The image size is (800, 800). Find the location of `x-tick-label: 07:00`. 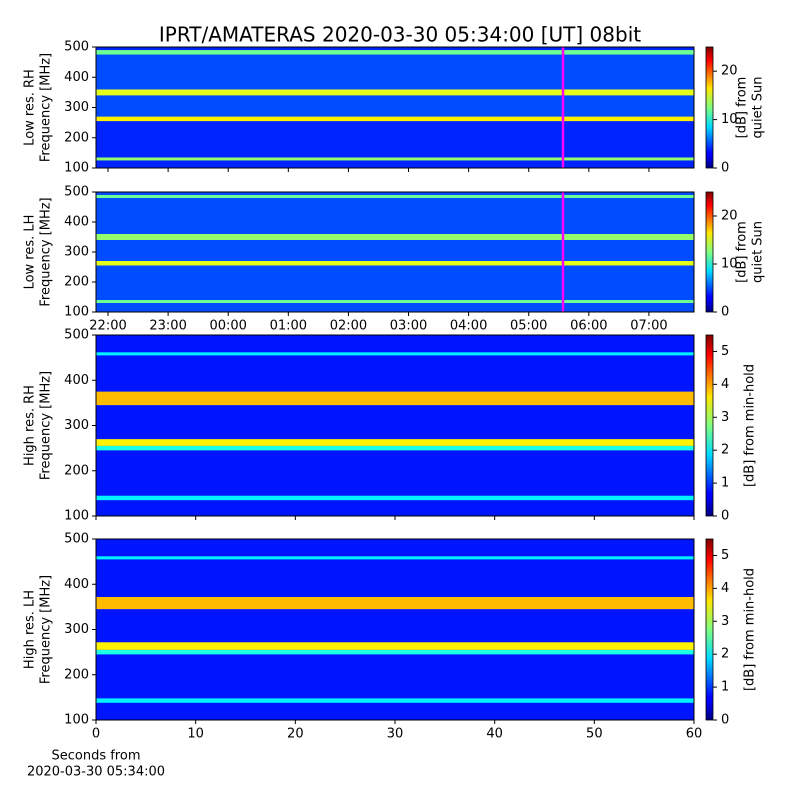

x-tick-label: 07:00 is located at coordinates (648, 326).